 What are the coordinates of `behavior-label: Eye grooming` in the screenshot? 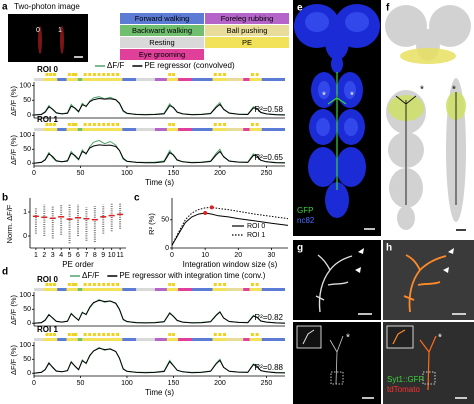 It's located at (162, 54).